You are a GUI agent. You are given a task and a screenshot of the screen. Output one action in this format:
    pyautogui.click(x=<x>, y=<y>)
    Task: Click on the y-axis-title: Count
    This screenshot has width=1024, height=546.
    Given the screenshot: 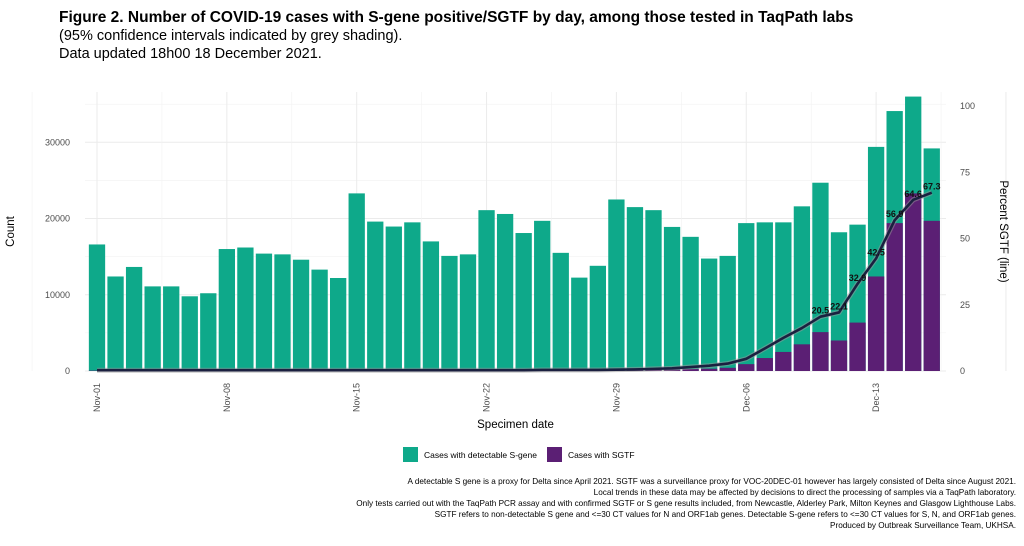 What is the action you would take?
    pyautogui.click(x=11, y=230)
    